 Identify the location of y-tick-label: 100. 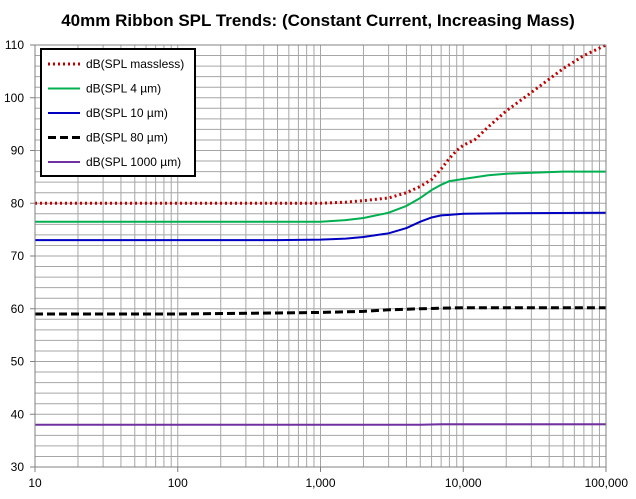
(14, 98).